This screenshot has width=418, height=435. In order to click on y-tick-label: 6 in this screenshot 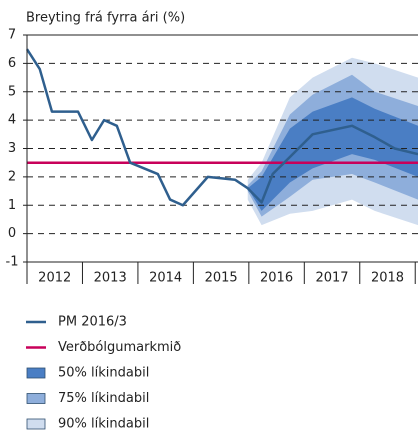, I will do `click(12, 63)`.